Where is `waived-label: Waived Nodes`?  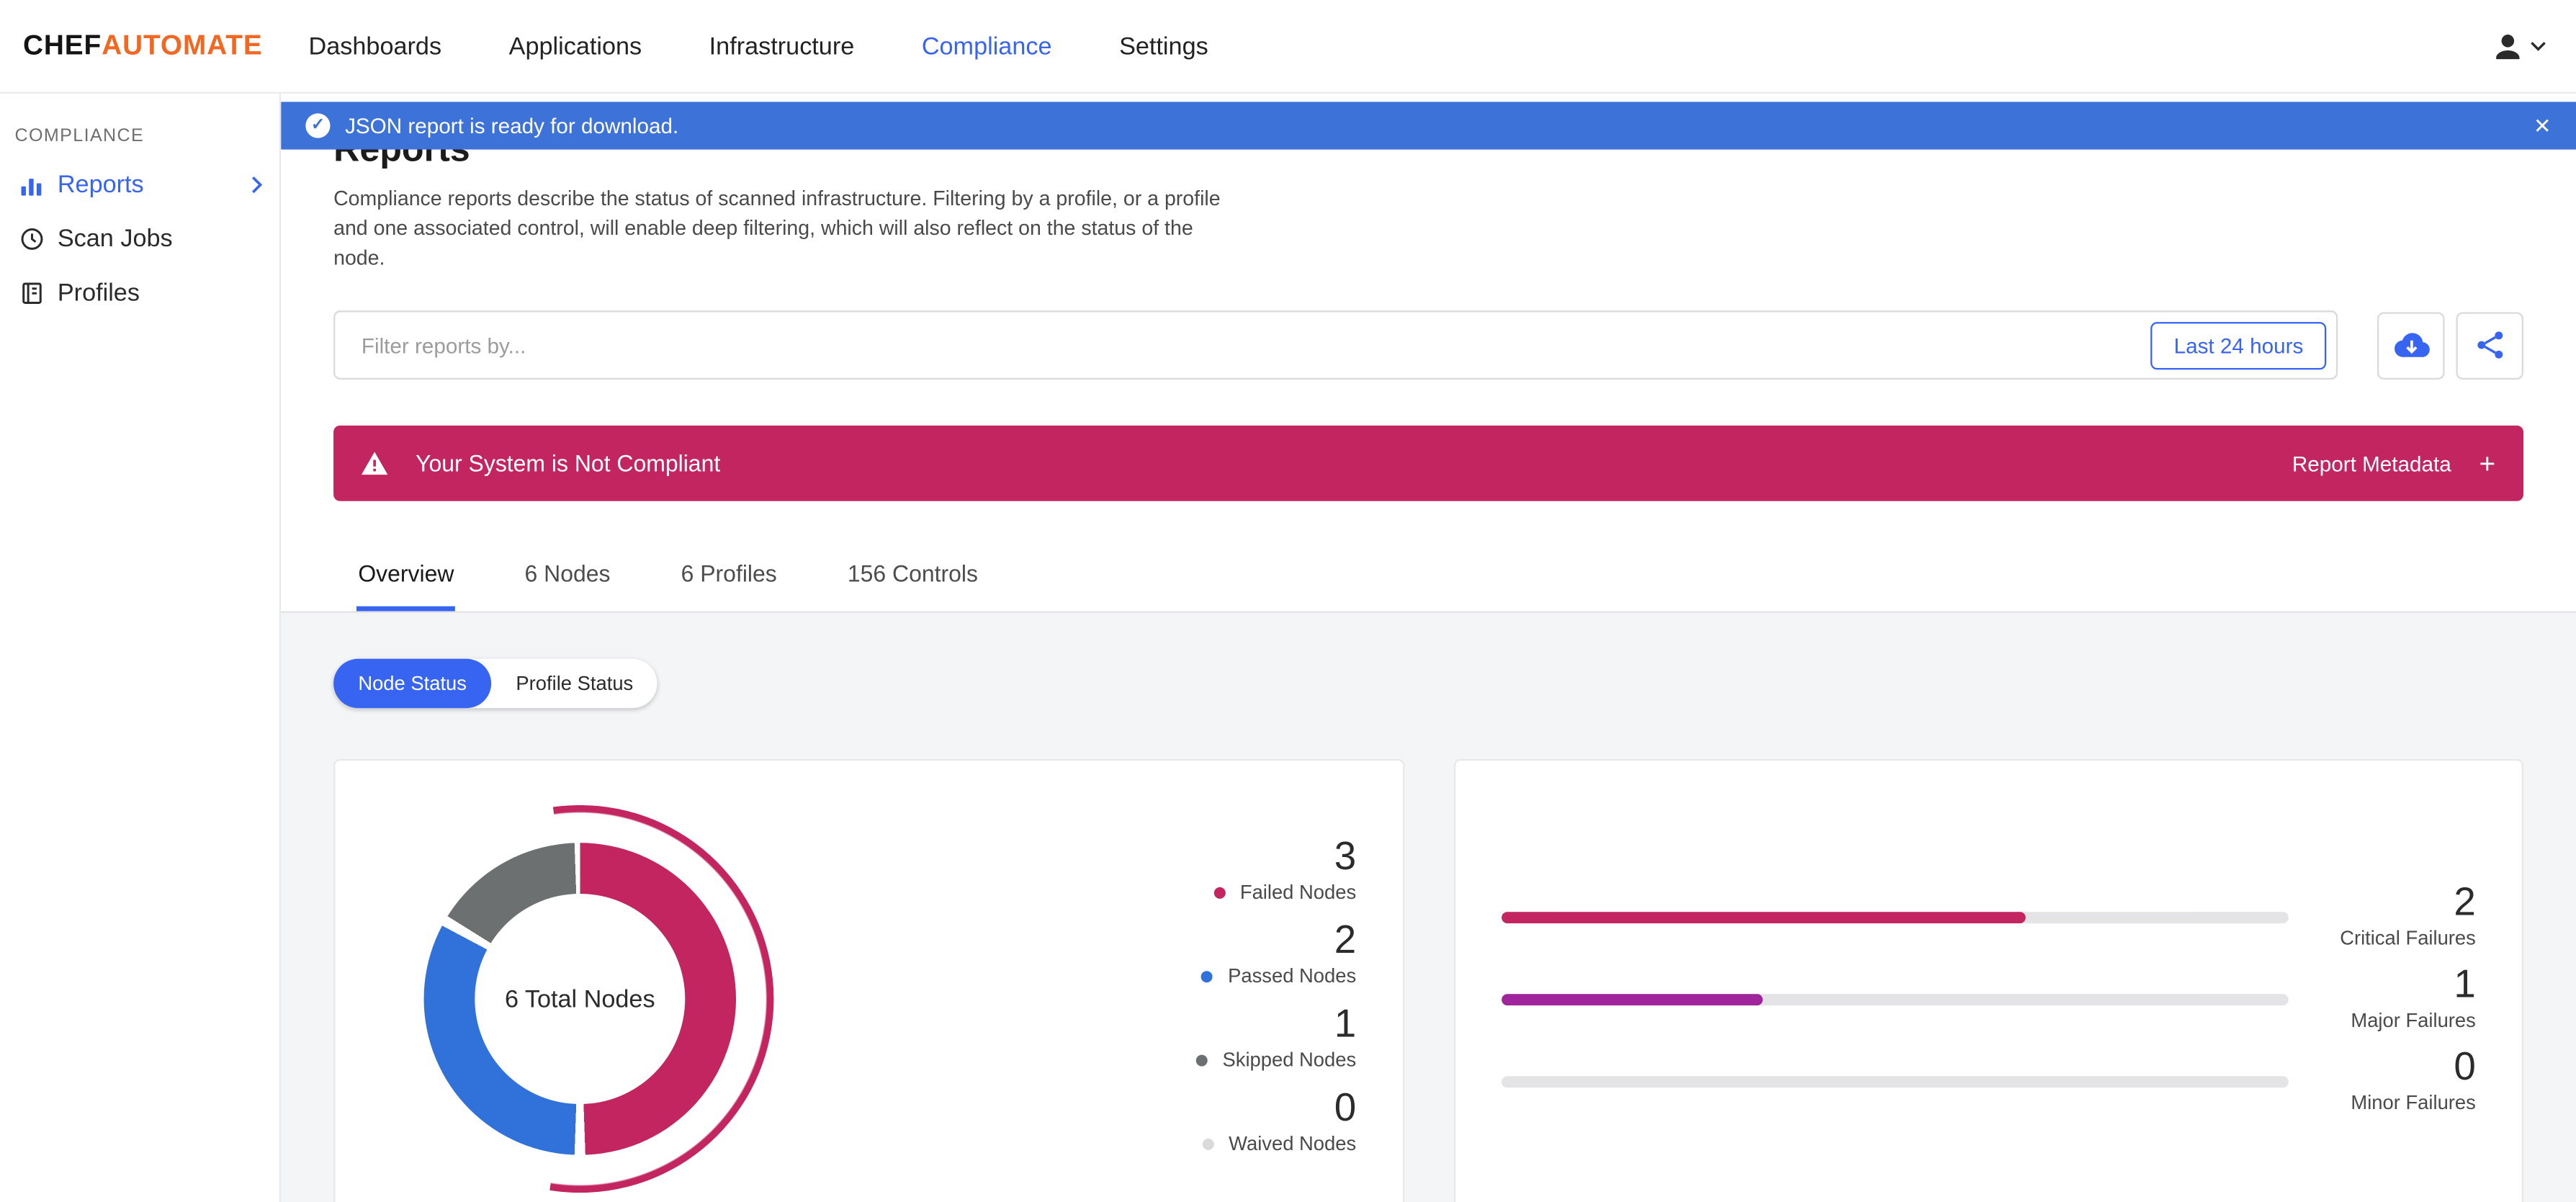 waived-label: Waived Nodes is located at coordinates (1293, 1144).